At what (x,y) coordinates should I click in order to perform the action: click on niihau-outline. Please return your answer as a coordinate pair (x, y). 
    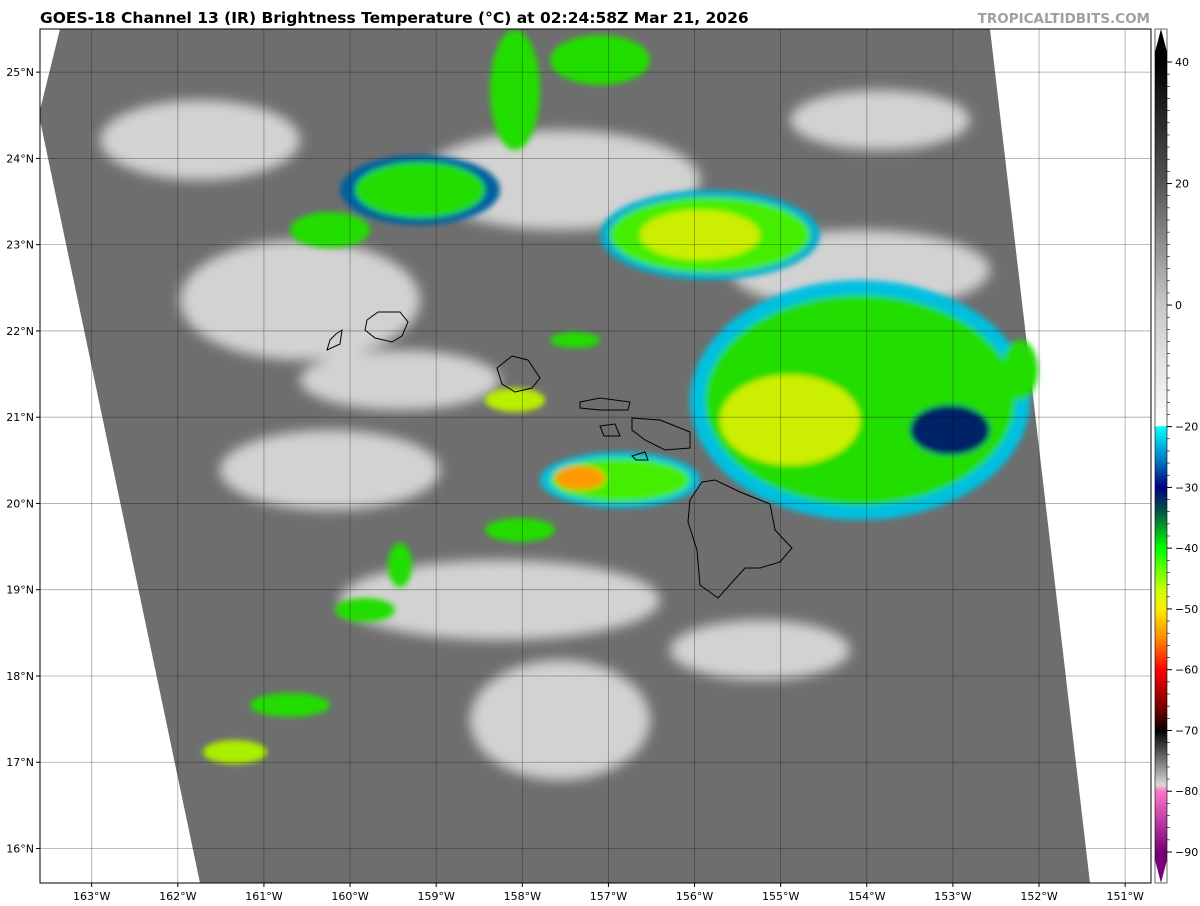
    Looking at the image, I should click on (334, 339).